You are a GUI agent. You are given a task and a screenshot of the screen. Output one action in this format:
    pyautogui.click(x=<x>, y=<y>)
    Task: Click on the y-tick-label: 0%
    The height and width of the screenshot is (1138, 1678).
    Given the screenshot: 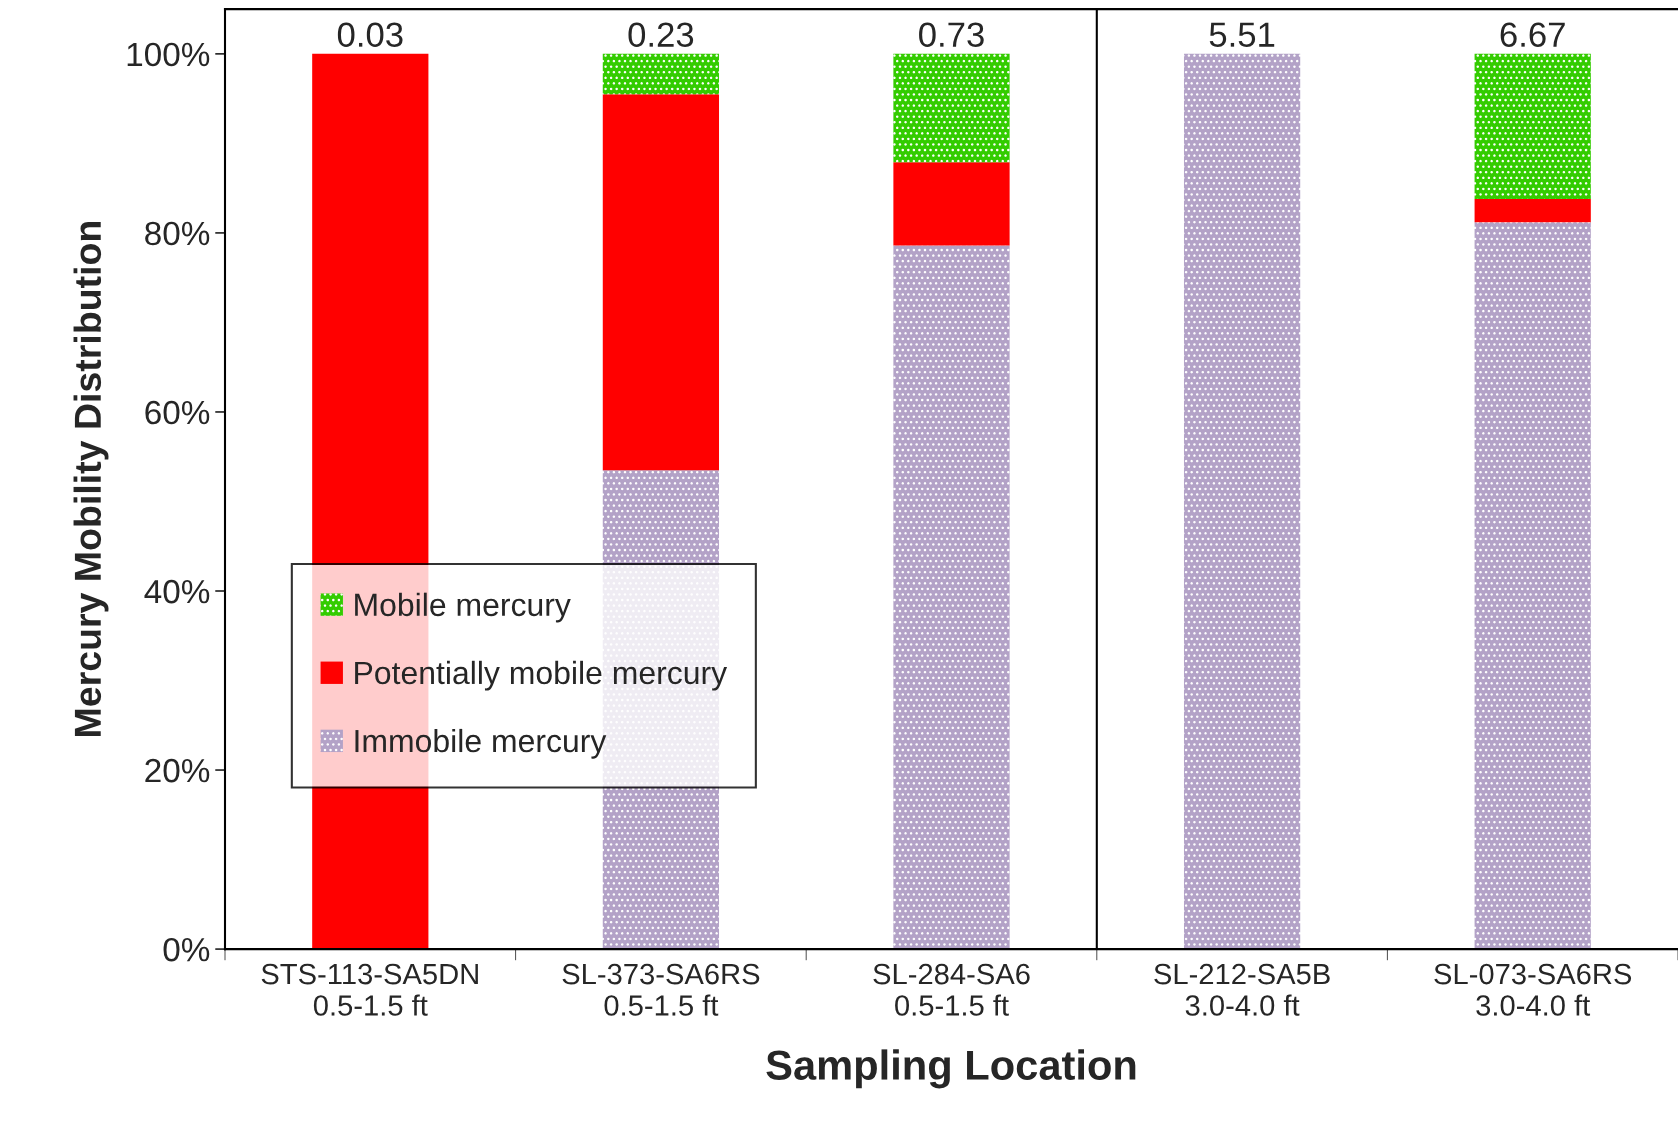 What is the action you would take?
    pyautogui.click(x=186, y=949)
    